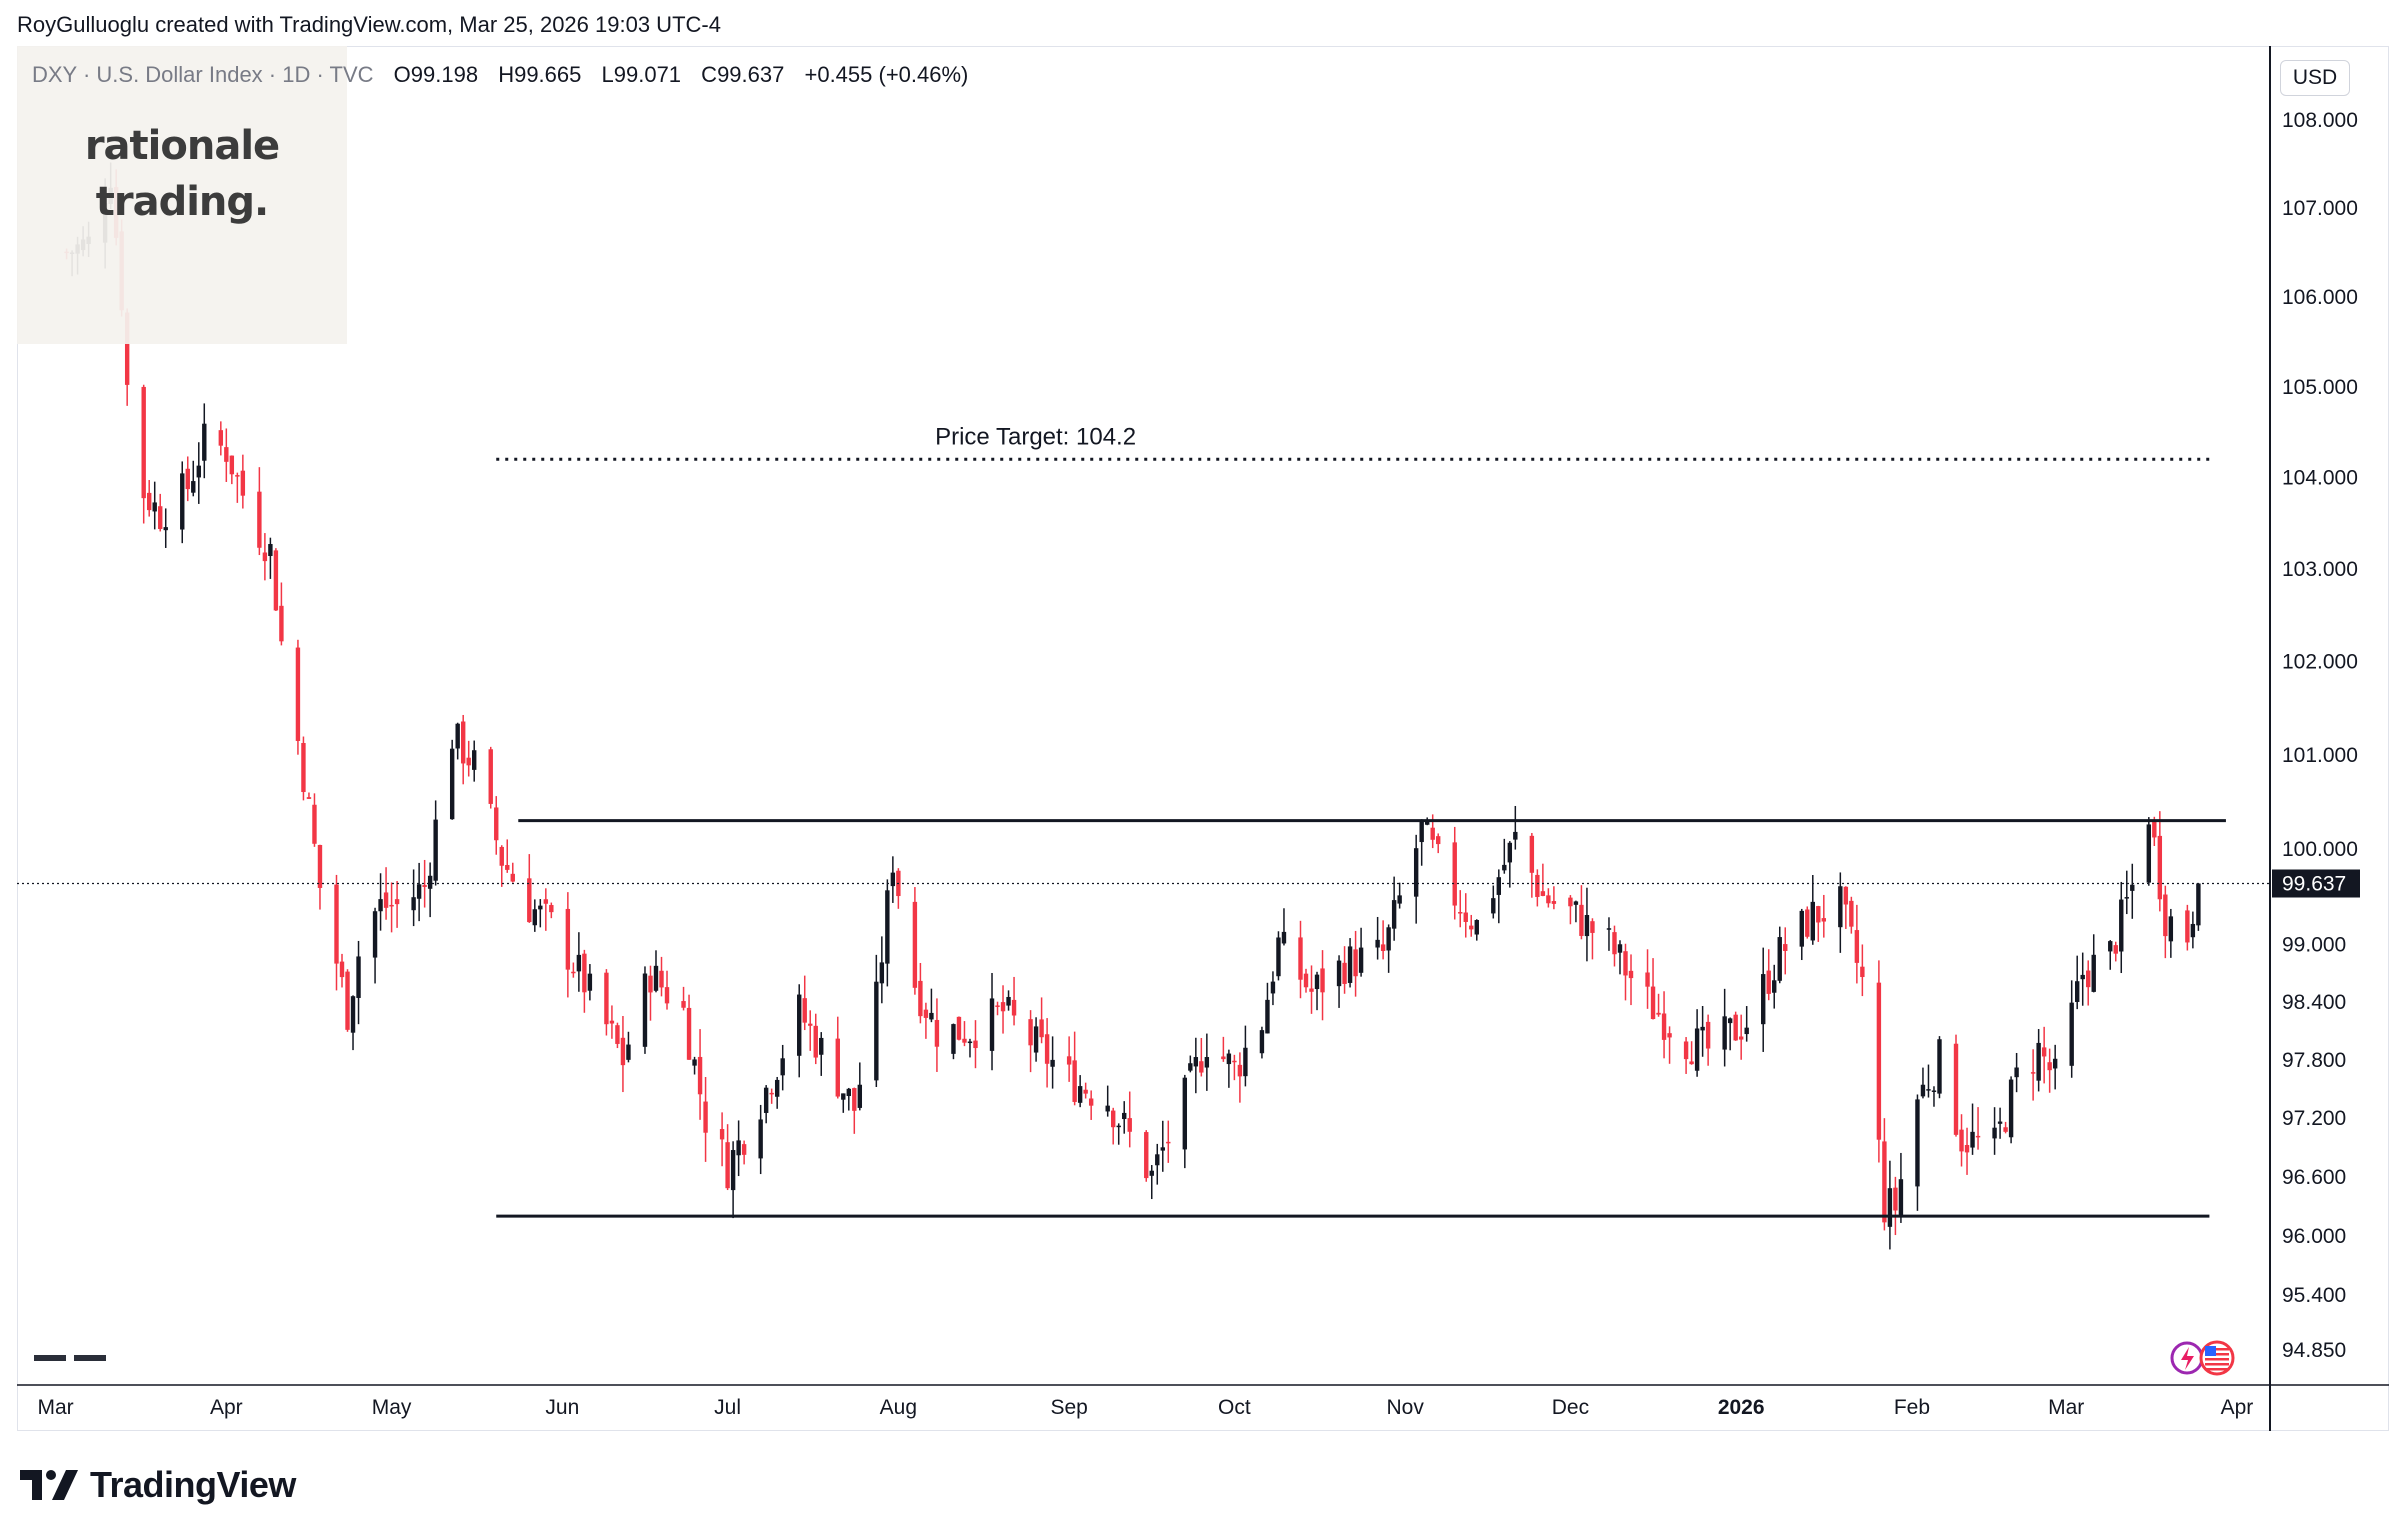 Image resolution: width=2400 pixels, height=1537 pixels. Describe the element at coordinates (548, 74) in the screenshot. I see `high-value: 99.665` at that location.